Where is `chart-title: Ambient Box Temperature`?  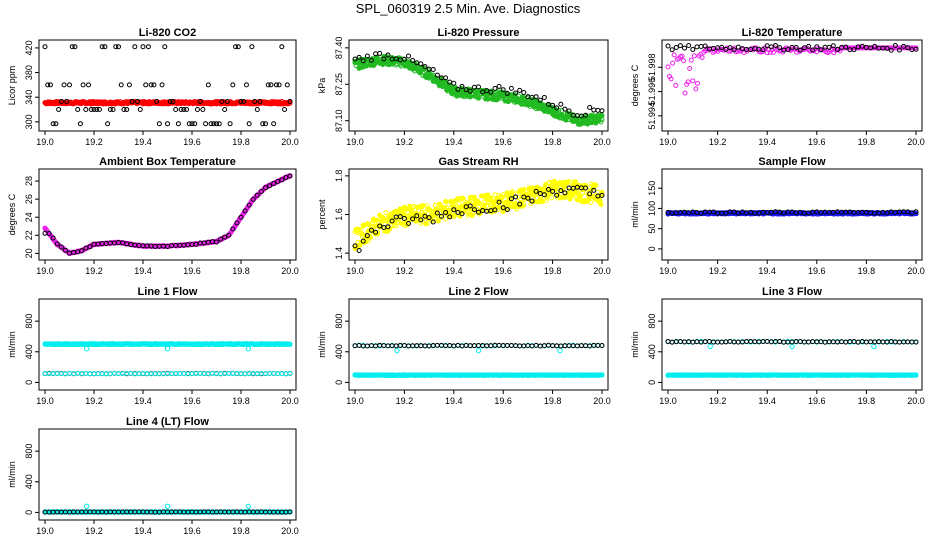
chart-title: Ambient Box Temperature is located at coordinates (167, 162).